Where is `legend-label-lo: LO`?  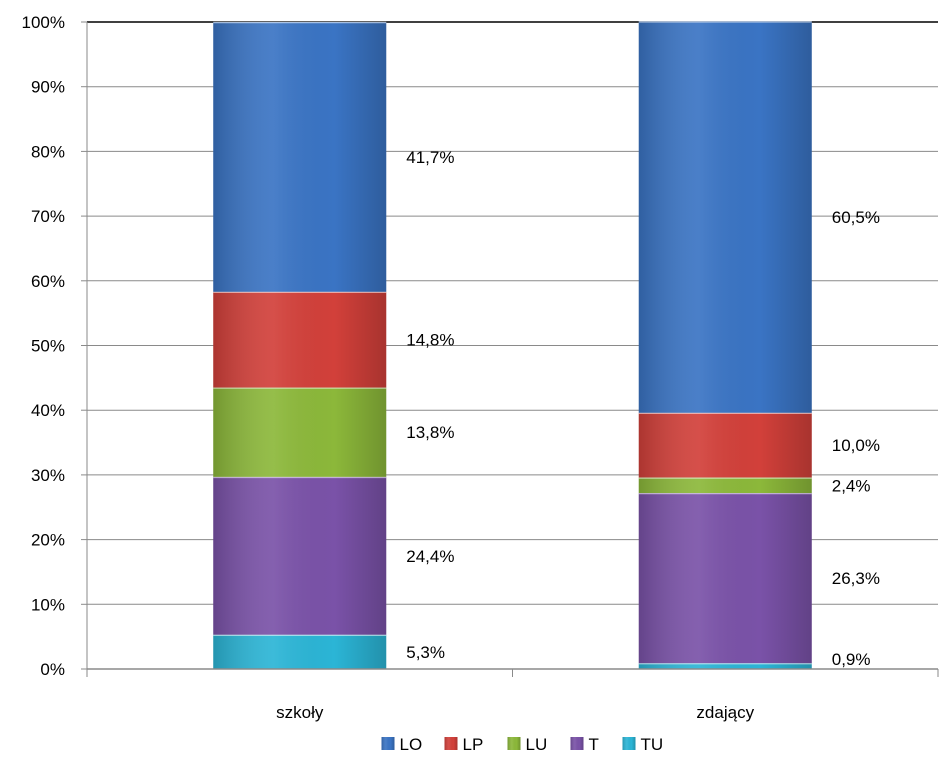 legend-label-lo: LO is located at coordinates (411, 744).